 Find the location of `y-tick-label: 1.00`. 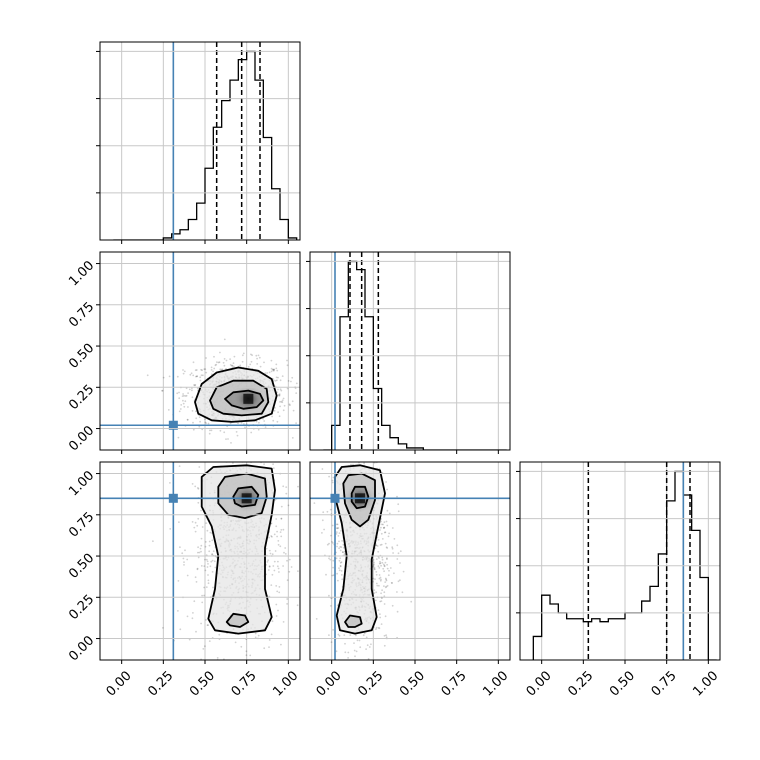

y-tick-label: 1.00 is located at coordinates (81, 273).